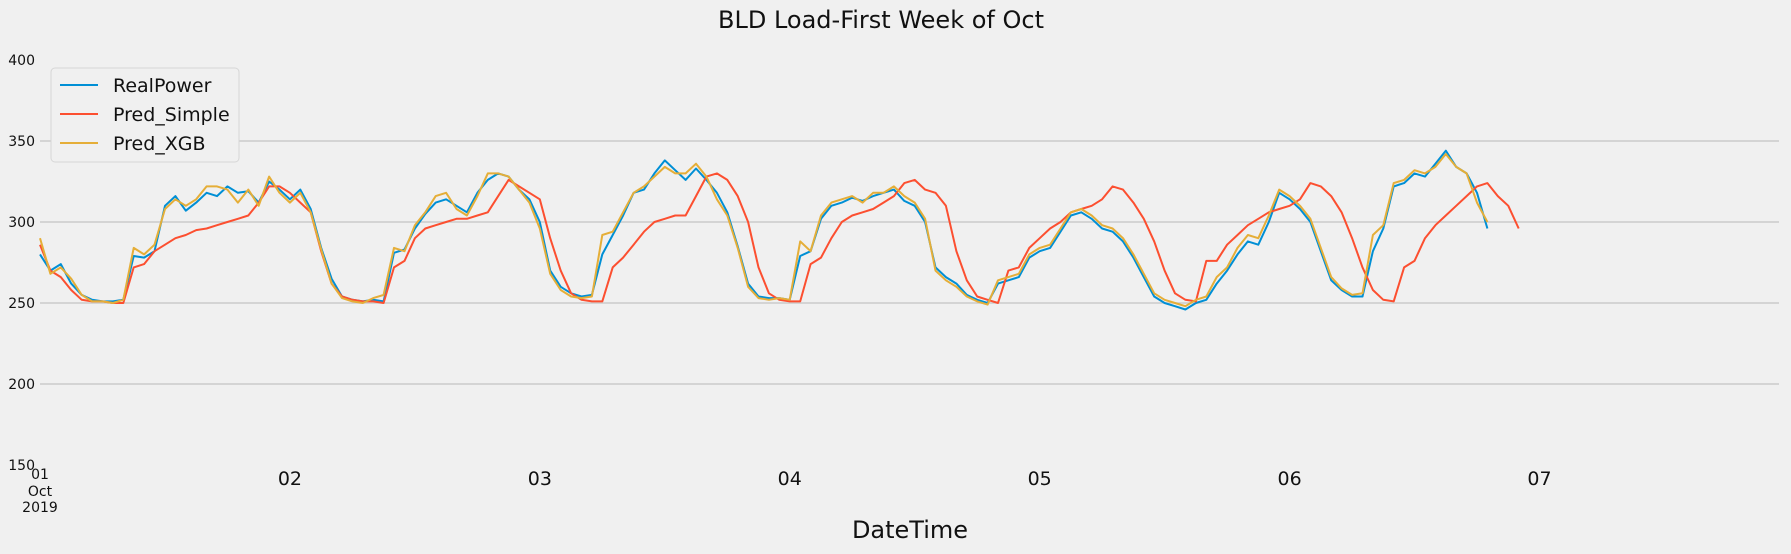 This screenshot has width=1791, height=554. I want to click on x-tick-label-04: 04, so click(790, 479).